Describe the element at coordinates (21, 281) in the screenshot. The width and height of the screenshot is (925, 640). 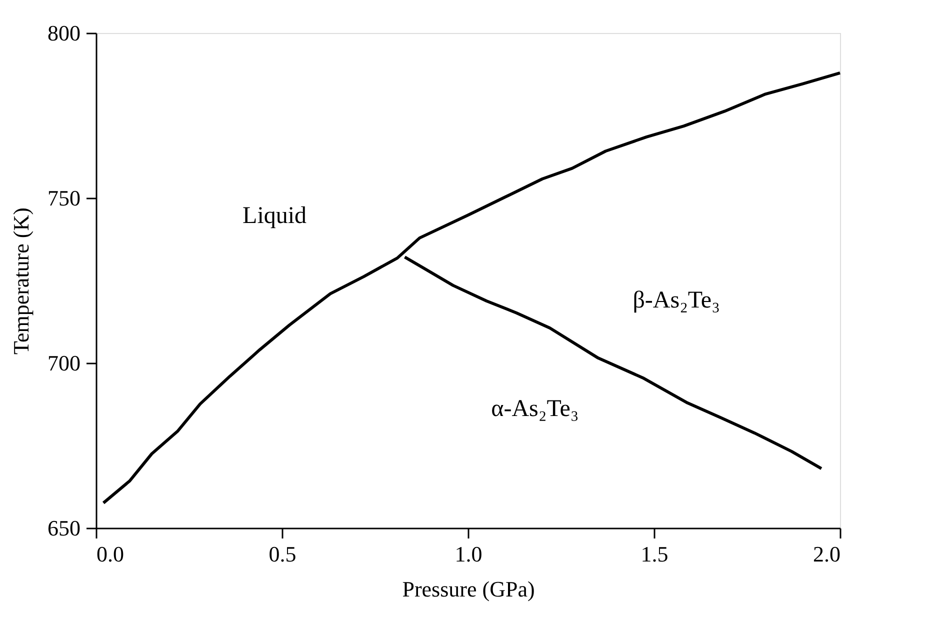
I see `y-axis-title: Temperature (K)` at that location.